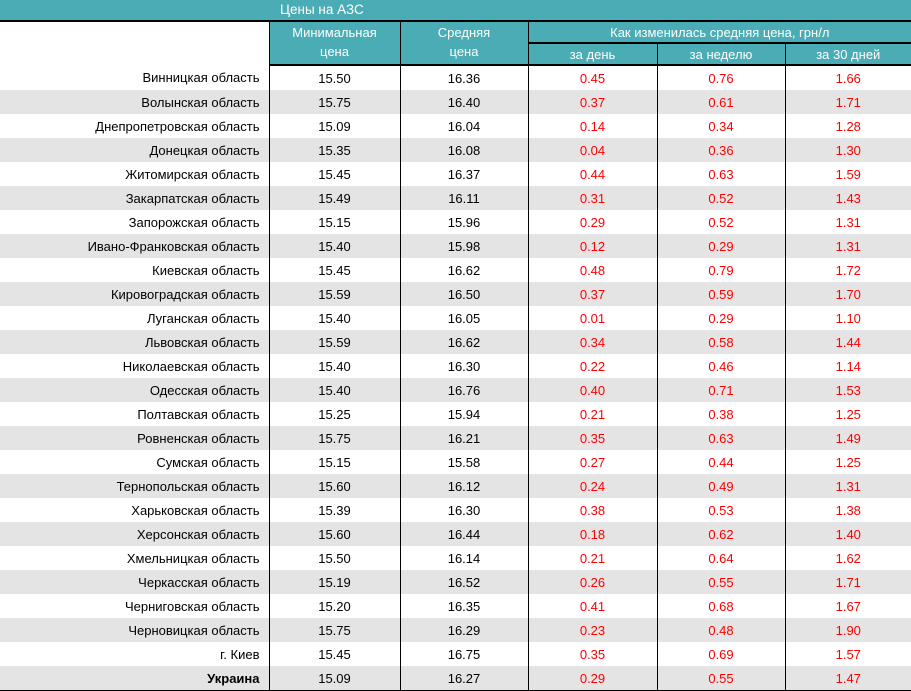  What do you see at coordinates (592, 486) in the screenshot?
I see `day-change-cell: 0.24` at bounding box center [592, 486].